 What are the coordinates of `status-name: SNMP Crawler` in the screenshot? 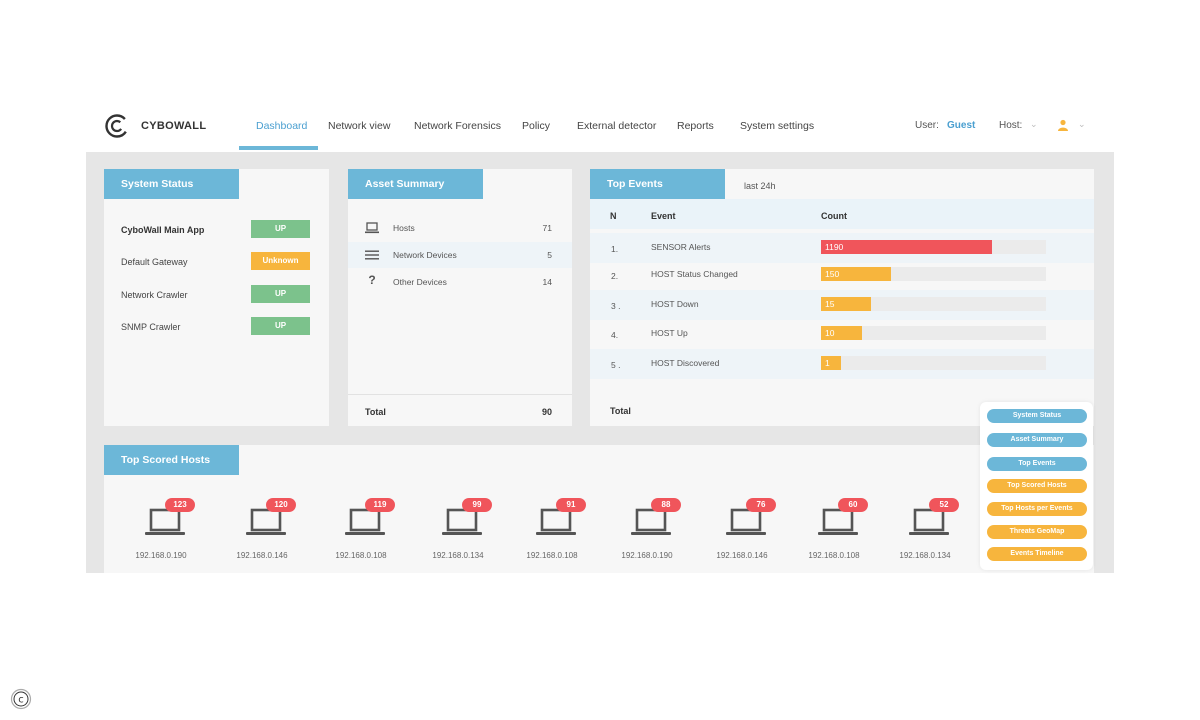 It's located at (151, 327).